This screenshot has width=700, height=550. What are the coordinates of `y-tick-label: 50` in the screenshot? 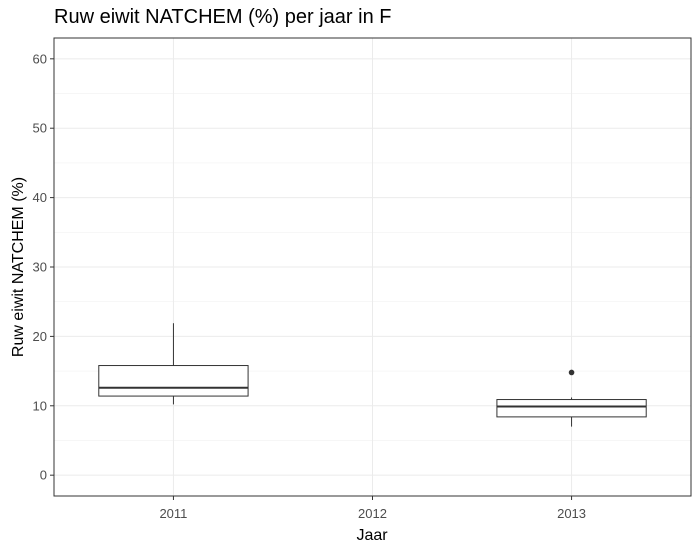 It's located at (40, 128).